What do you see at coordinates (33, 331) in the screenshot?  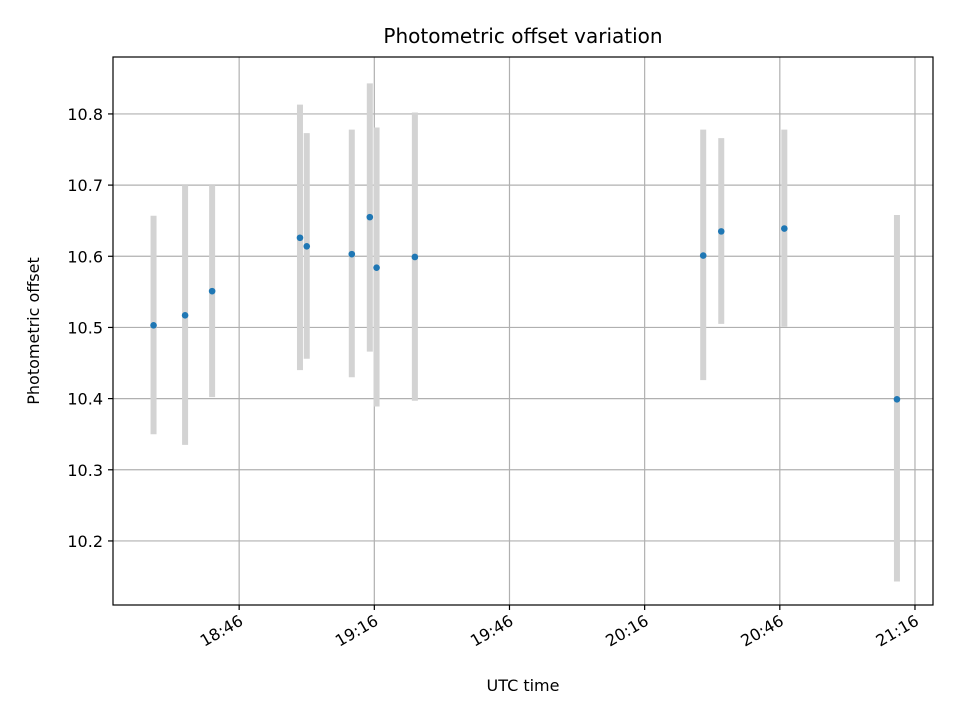 I see `y-axis-label: Photometric offset` at bounding box center [33, 331].